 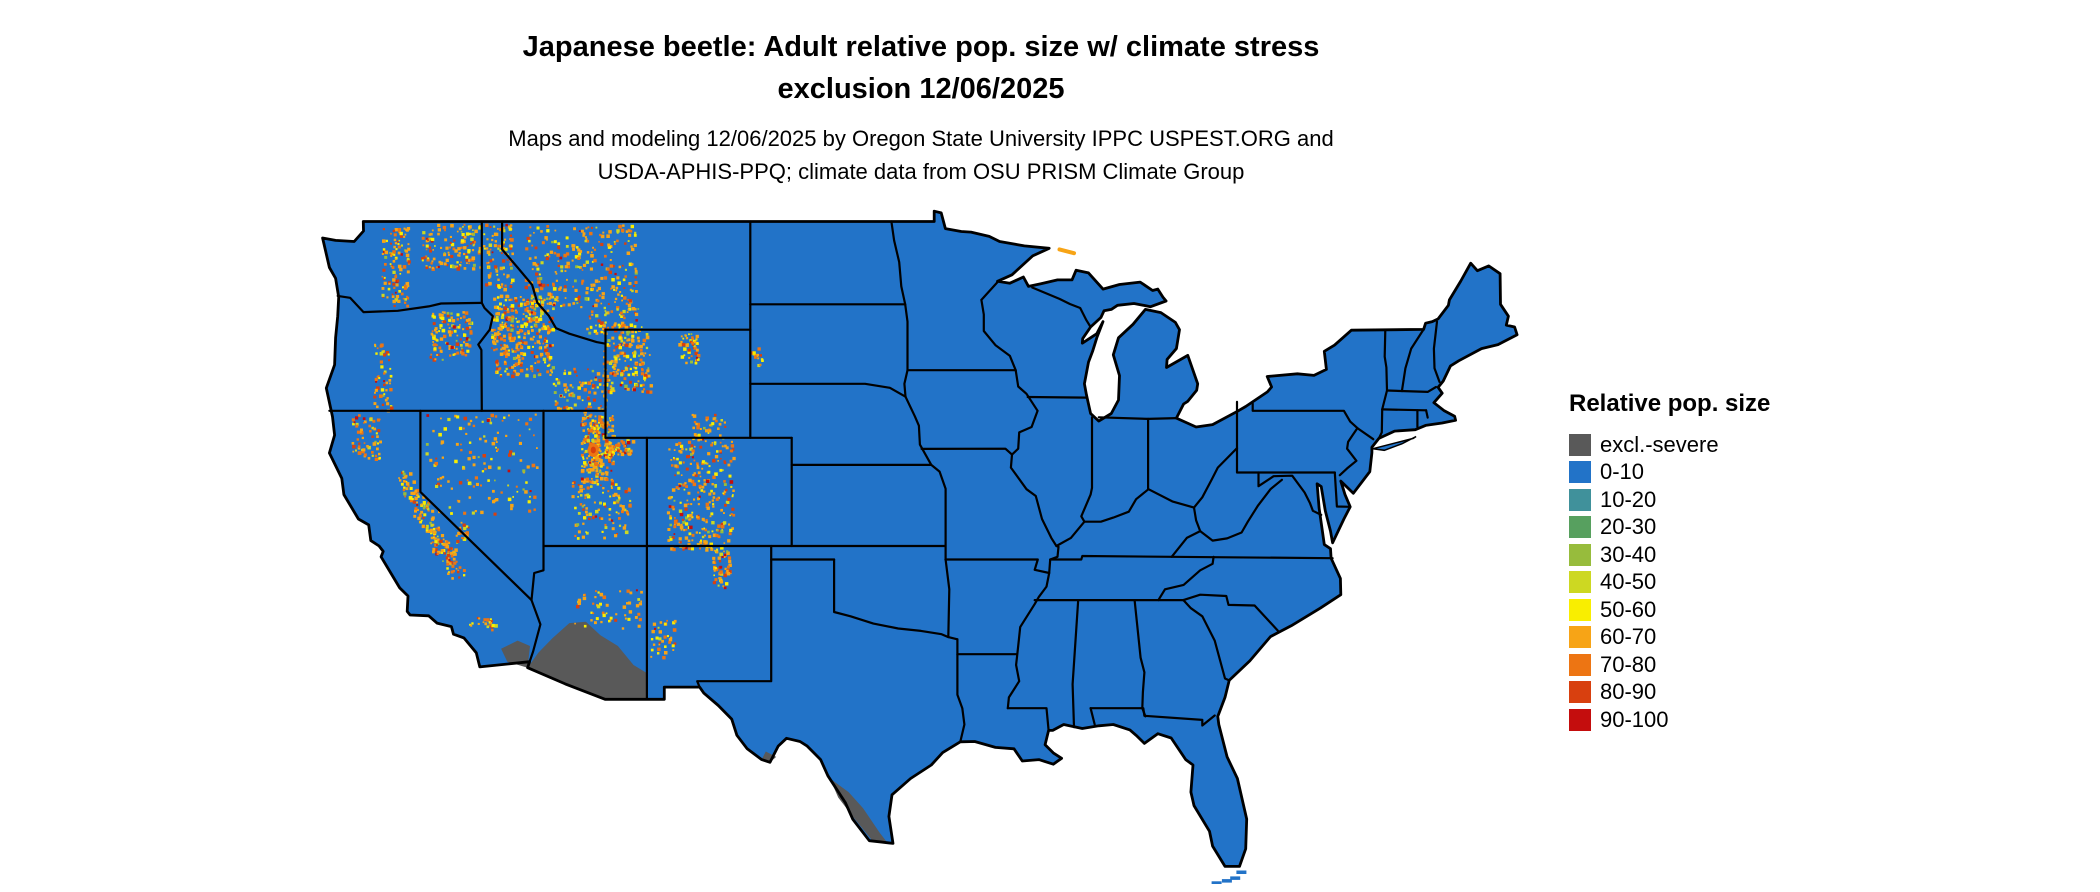 What do you see at coordinates (921, 89) in the screenshot?
I see `title-line-2: exclusion 12/06/2025` at bounding box center [921, 89].